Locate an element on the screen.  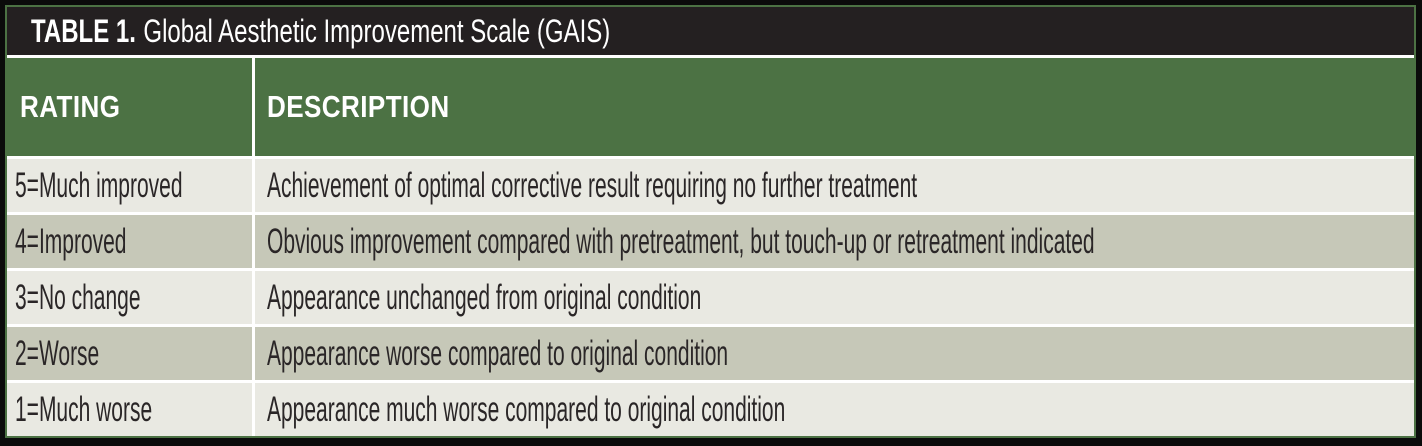
row-3-rating-cell: 3=No change is located at coordinates (129, 297).